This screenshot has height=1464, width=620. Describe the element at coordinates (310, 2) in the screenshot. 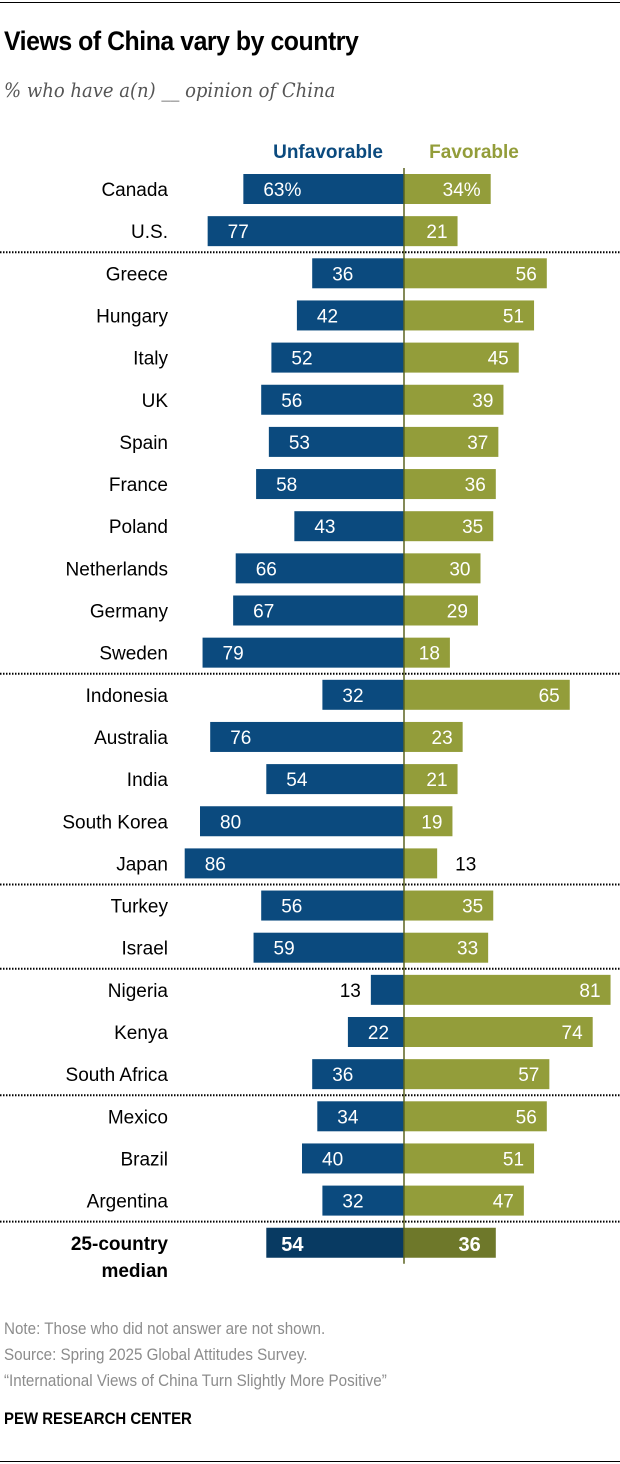

I see `top-rule` at that location.